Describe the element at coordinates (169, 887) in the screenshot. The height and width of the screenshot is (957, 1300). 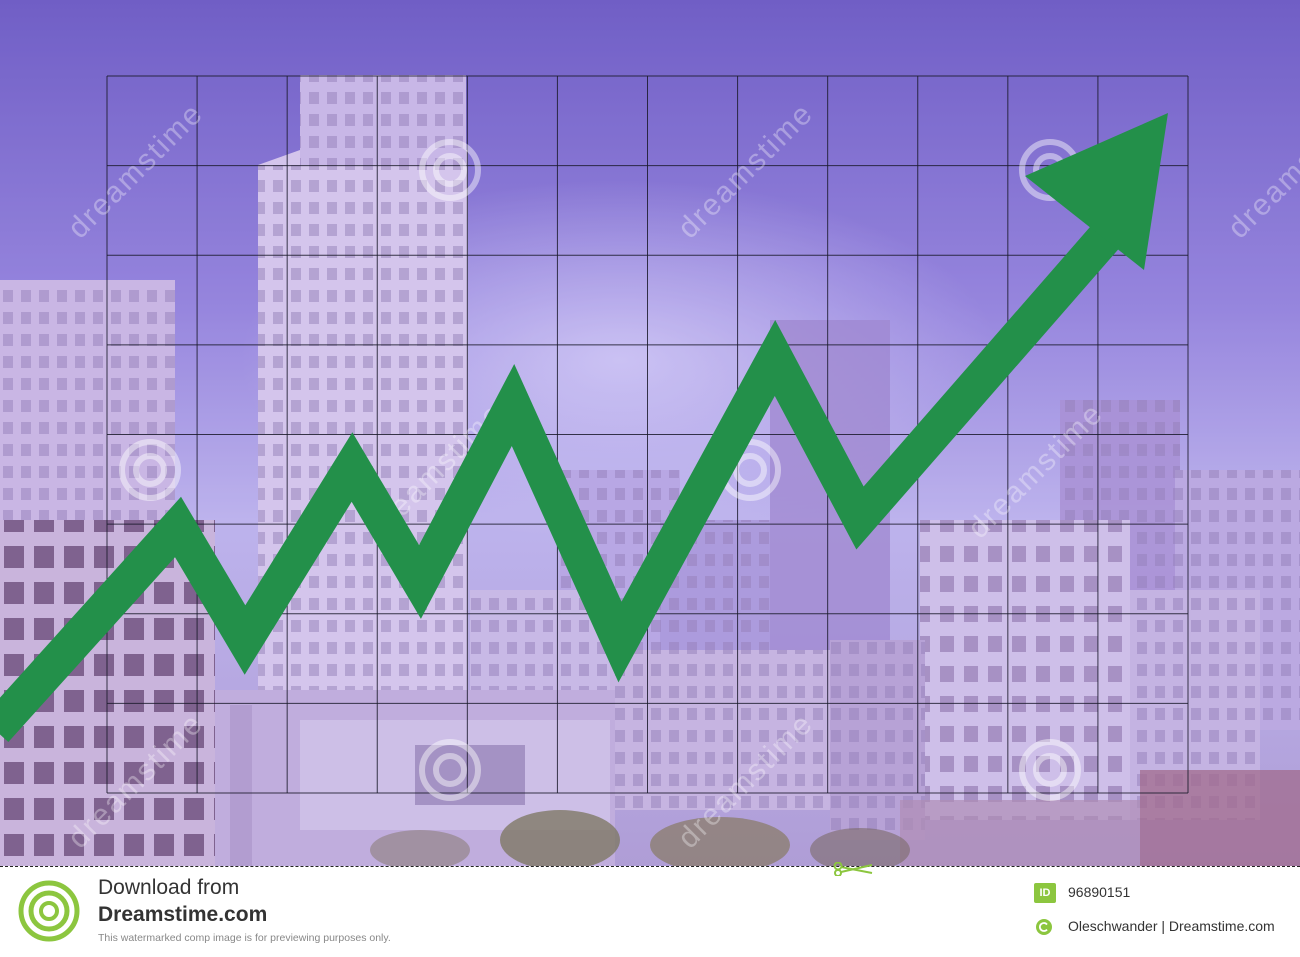
I see `download-from-text: Download from` at that location.